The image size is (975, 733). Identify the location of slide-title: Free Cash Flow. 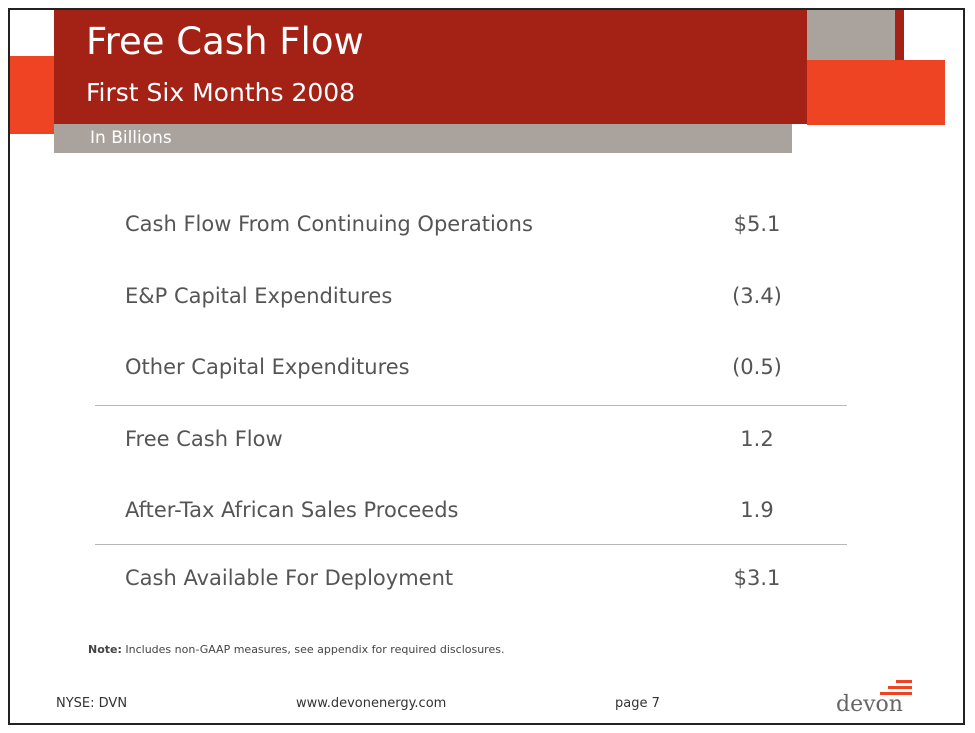
(225, 41).